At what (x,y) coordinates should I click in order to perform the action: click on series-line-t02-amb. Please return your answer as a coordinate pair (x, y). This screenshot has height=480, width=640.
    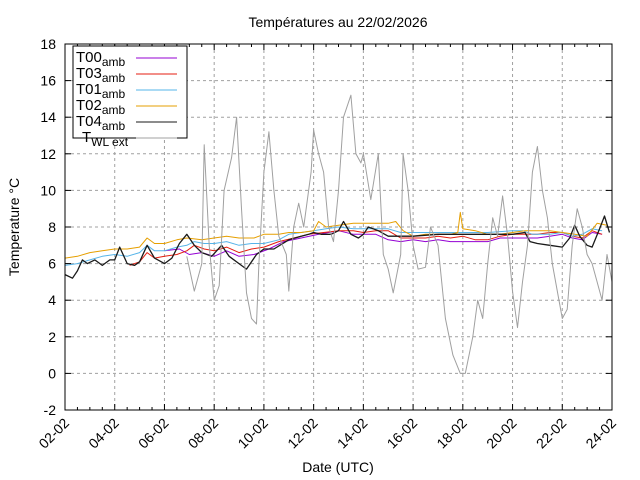
    Looking at the image, I should click on (336, 235).